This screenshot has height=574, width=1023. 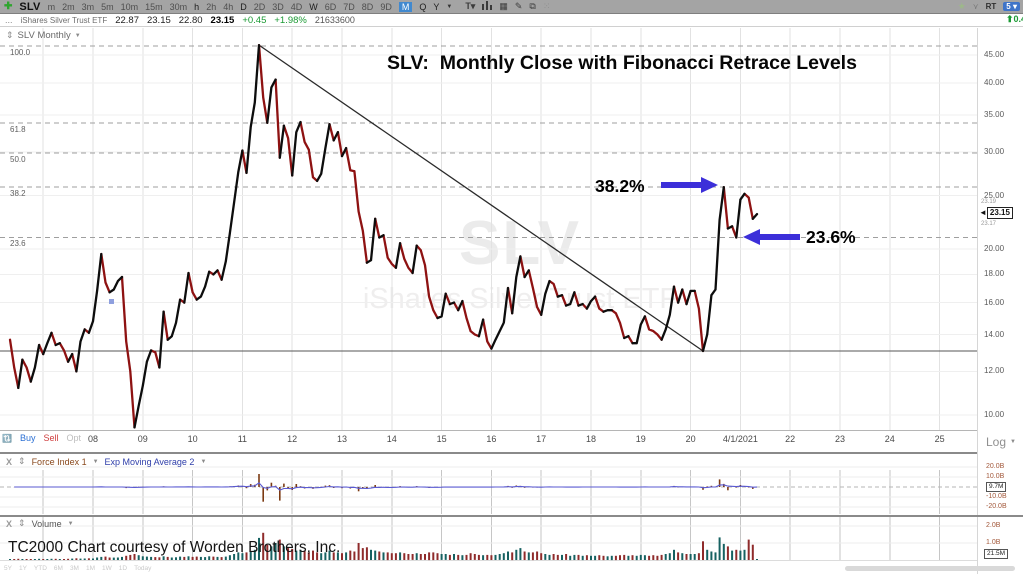 I want to click on timeframe-M: M, so click(x=405, y=6).